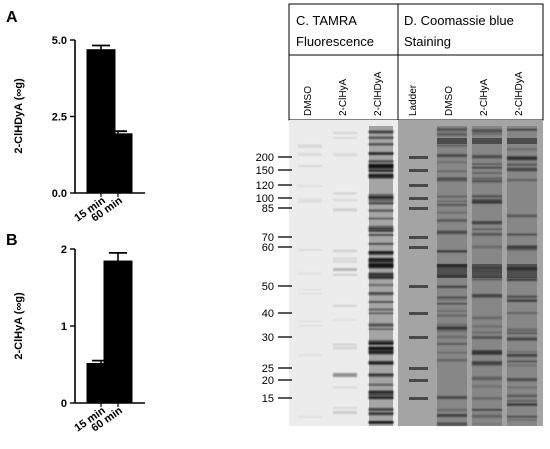 Image resolution: width=550 pixels, height=449 pixels. What do you see at coordinates (12, 240) in the screenshot?
I see `panel-b-label: B` at bounding box center [12, 240].